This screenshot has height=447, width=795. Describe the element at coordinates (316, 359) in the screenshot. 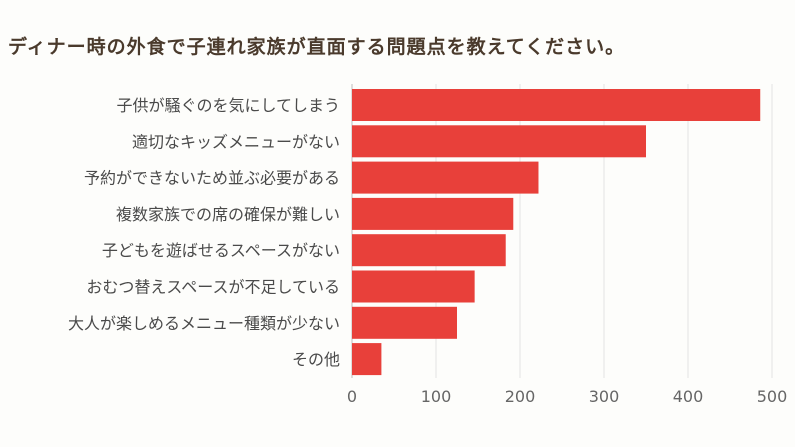

I see `category-label: その他` at that location.